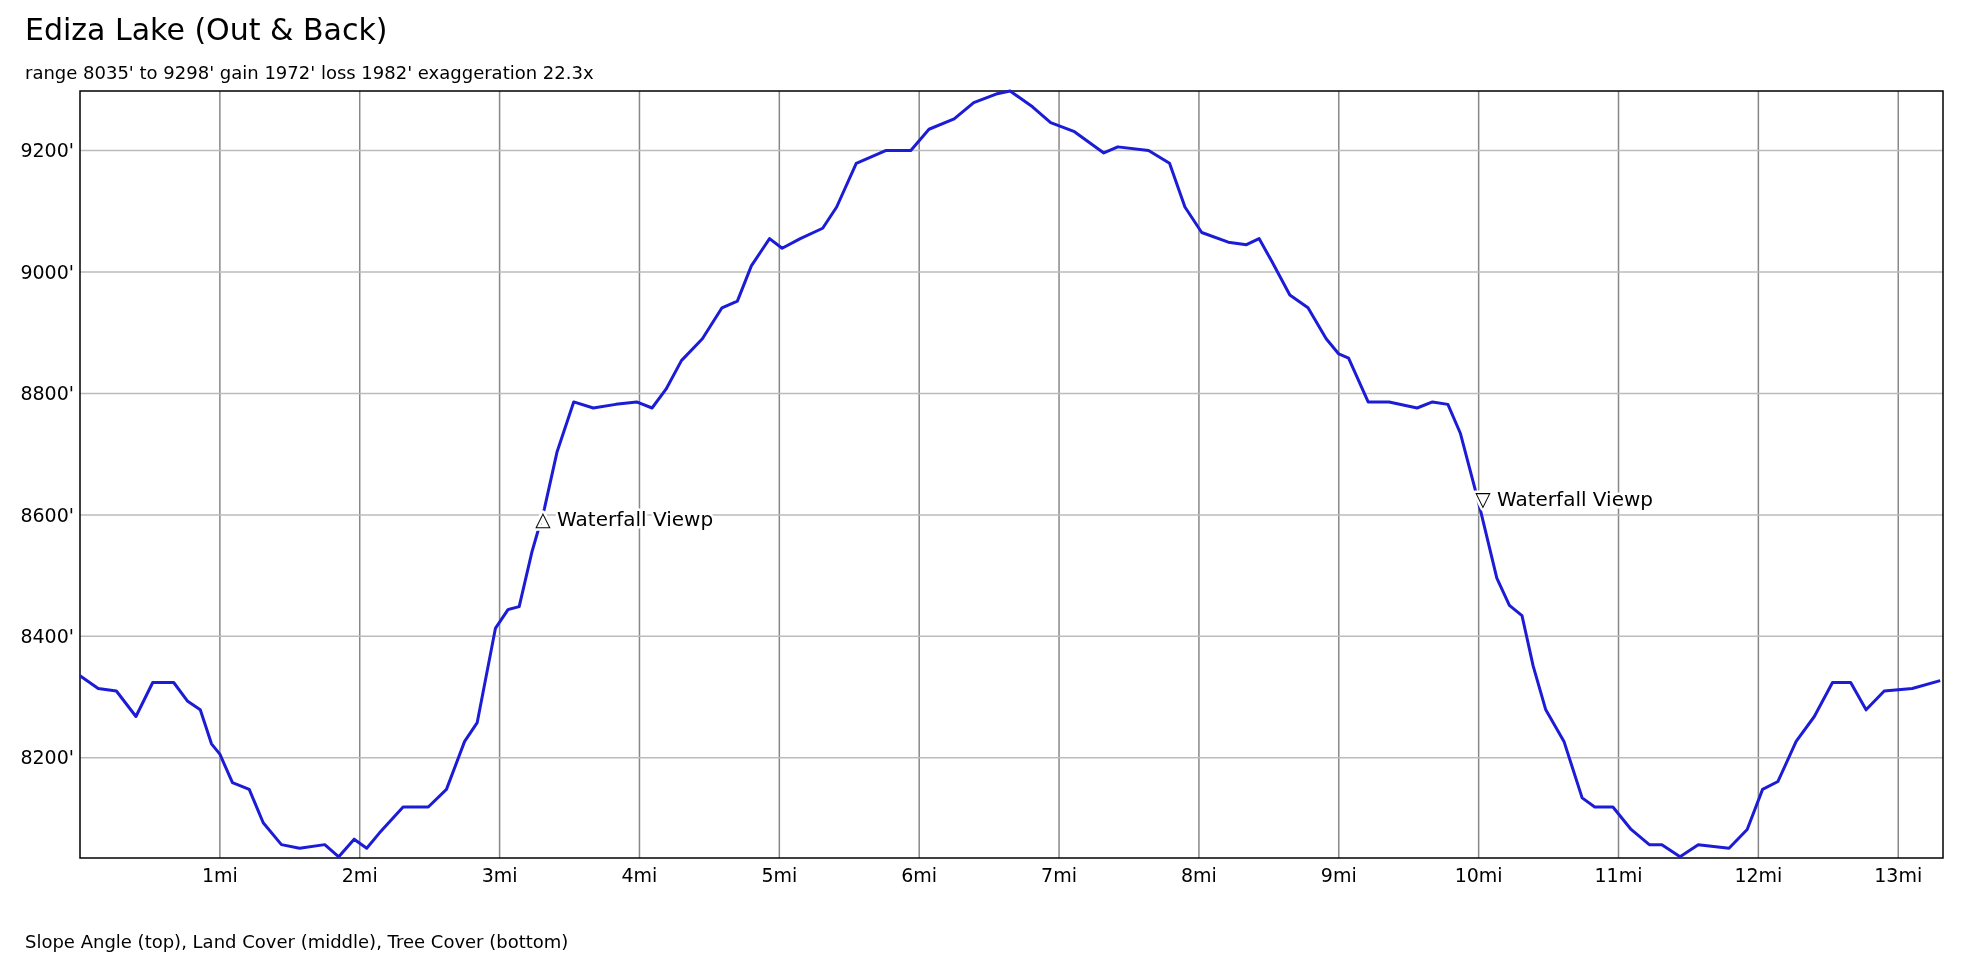 The width and height of the screenshot is (1972, 962). I want to click on y-tick-label: 9200', so click(47, 150).